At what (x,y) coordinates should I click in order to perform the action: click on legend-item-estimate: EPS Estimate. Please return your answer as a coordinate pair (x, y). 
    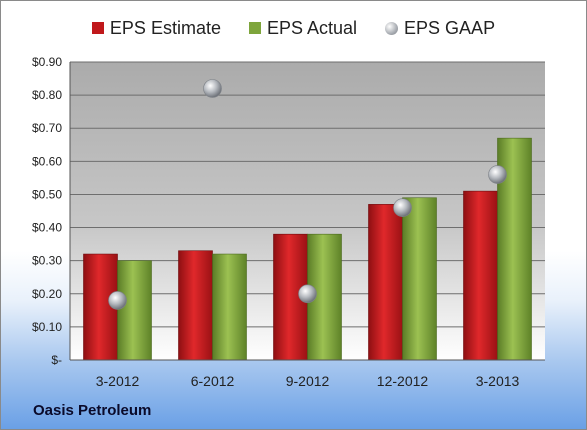
    Looking at the image, I should click on (156, 28).